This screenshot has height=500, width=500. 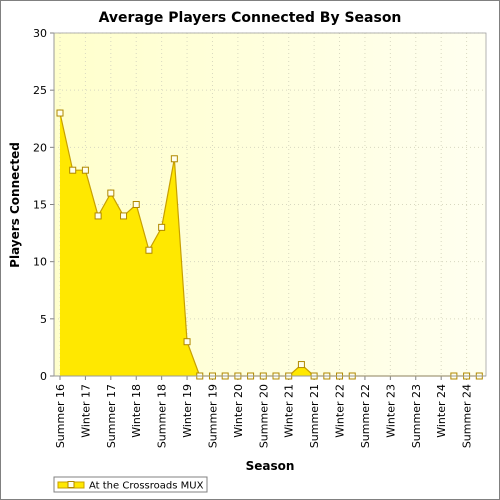 I want to click on legend-marker, so click(x=71, y=484).